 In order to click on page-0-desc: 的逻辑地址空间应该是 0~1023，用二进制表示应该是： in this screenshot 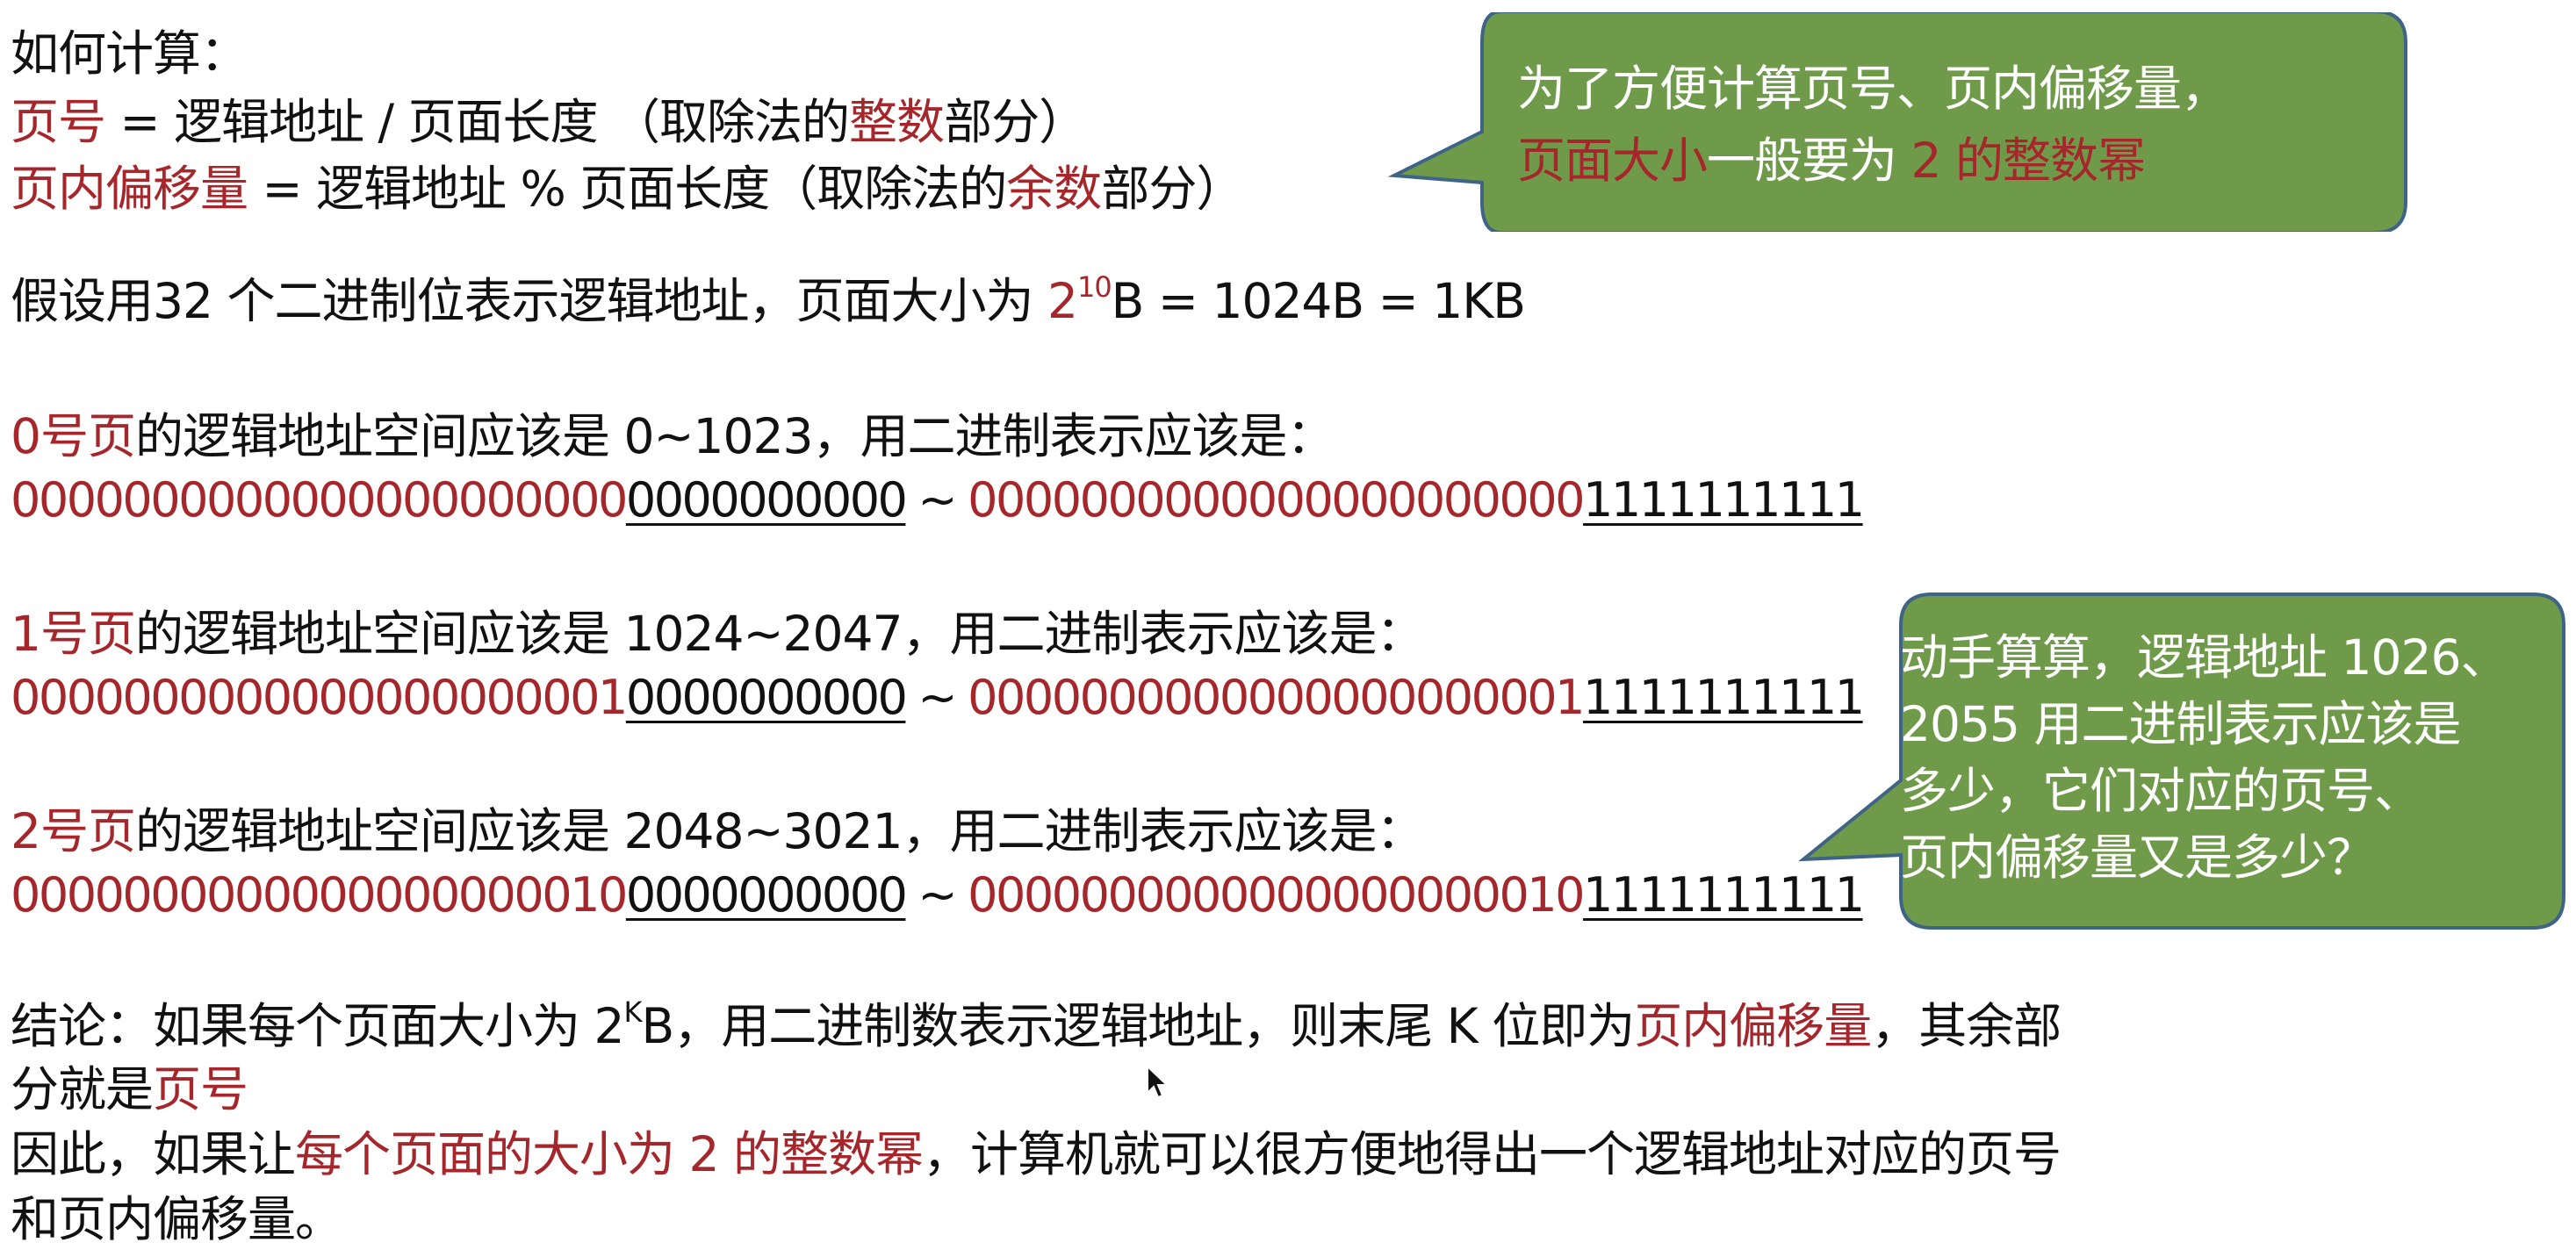, I will do `click(735, 436)`.